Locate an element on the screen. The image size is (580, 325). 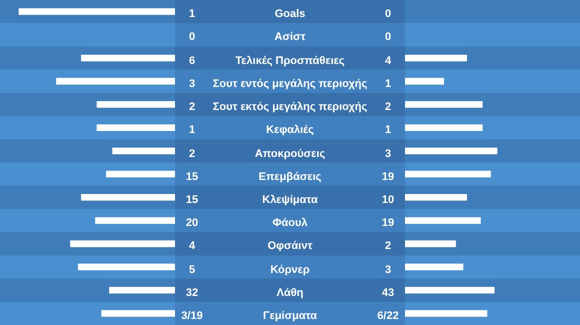
text: 20 is located at coordinates (192, 223).